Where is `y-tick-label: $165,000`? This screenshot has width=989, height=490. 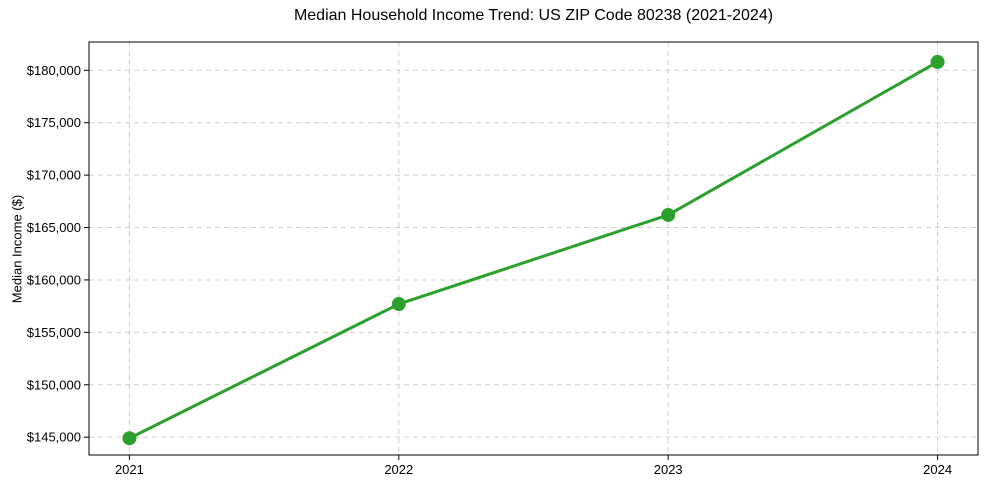
y-tick-label: $165,000 is located at coordinates (54, 227).